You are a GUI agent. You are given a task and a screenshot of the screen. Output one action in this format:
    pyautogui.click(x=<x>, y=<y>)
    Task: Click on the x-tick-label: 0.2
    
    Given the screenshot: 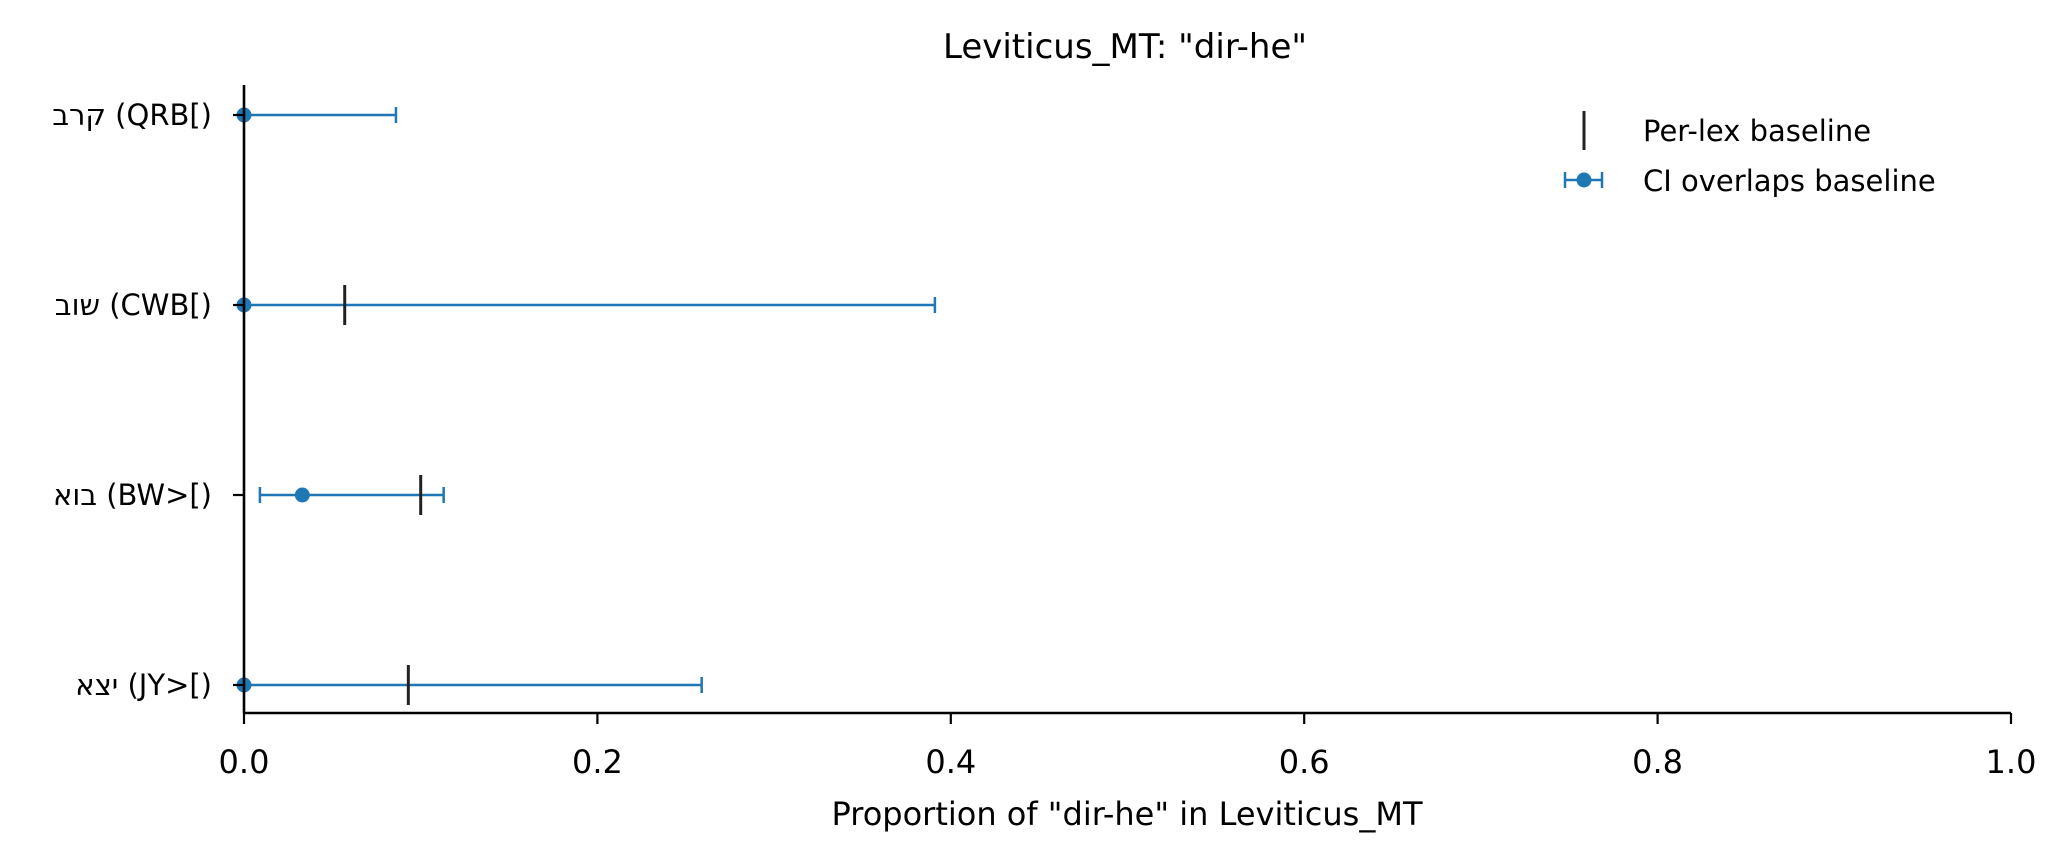 What is the action you would take?
    pyautogui.click(x=597, y=762)
    